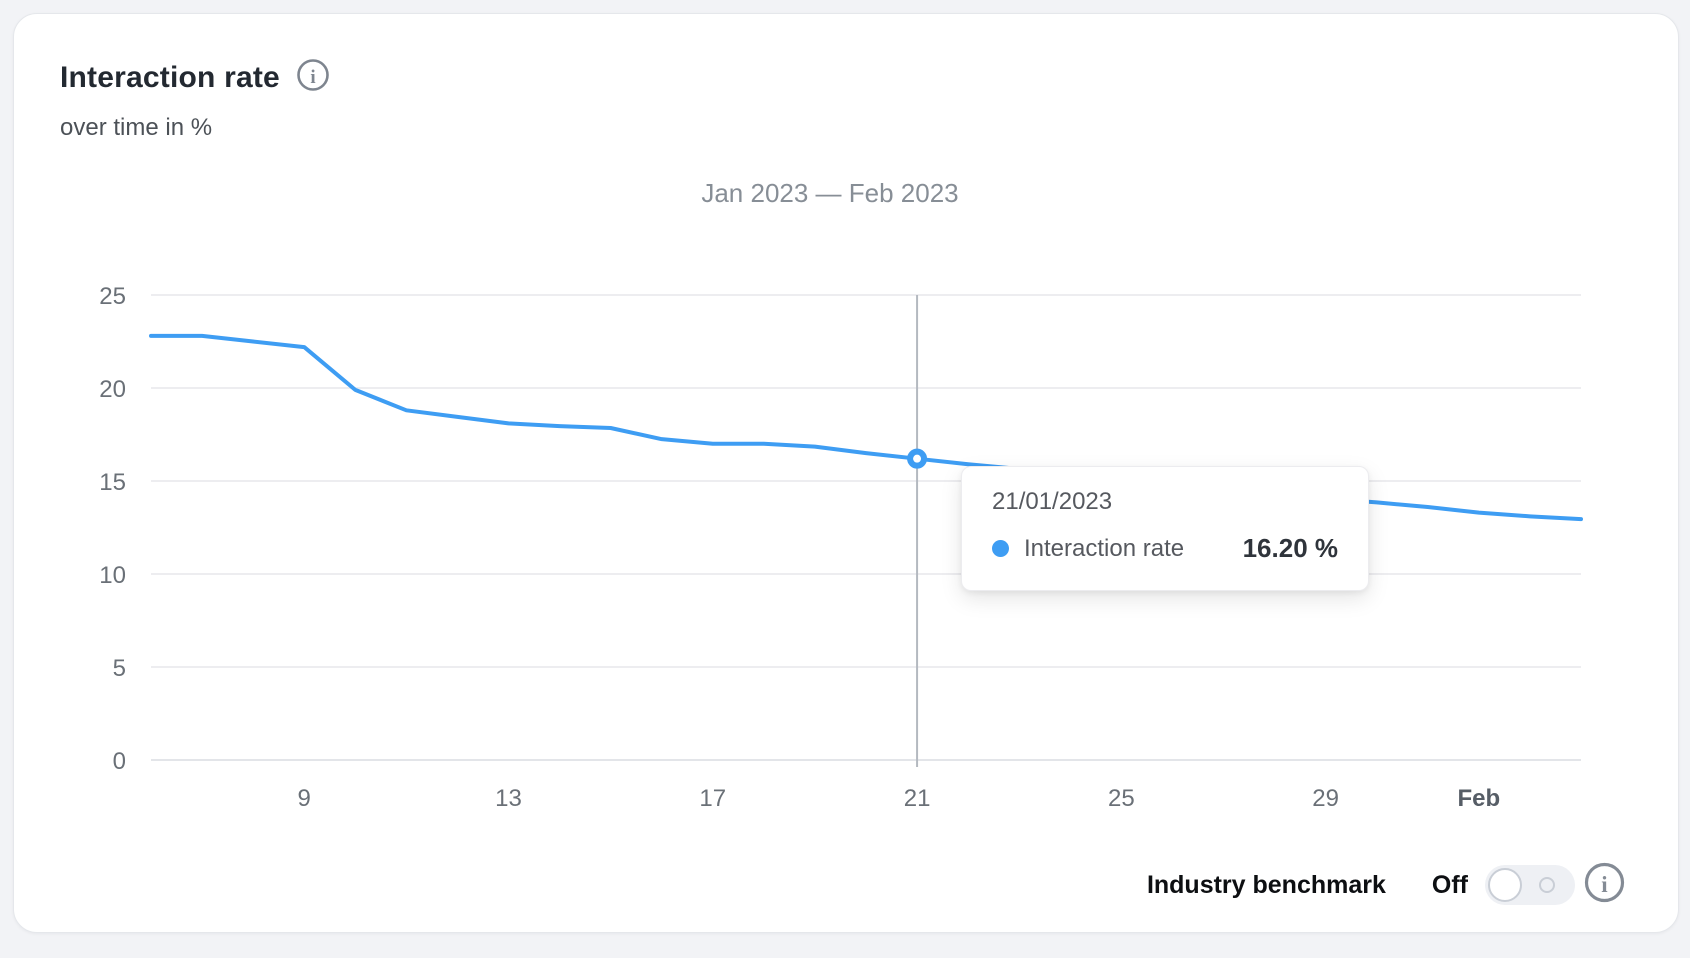 The width and height of the screenshot is (1690, 958). What do you see at coordinates (112, 575) in the screenshot?
I see `y-axis-label: 10` at bounding box center [112, 575].